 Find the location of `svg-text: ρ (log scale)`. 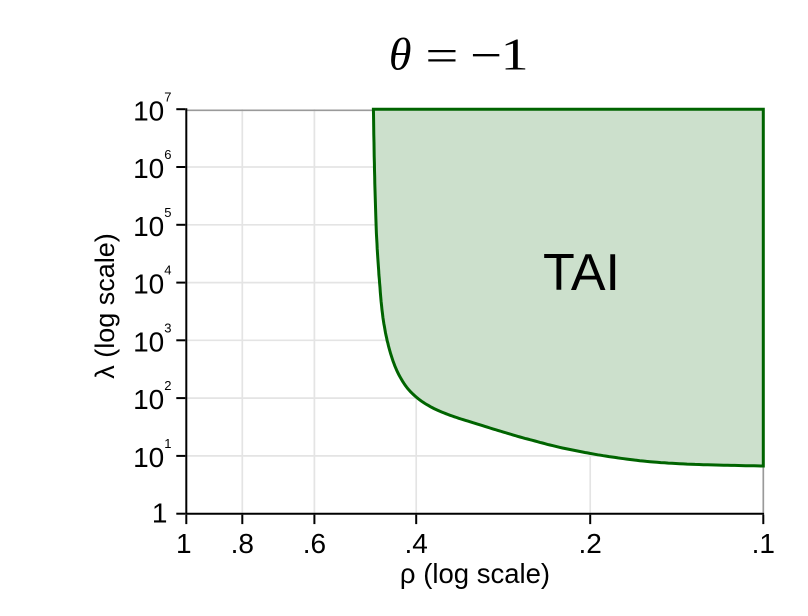

svg-text: ρ (log scale) is located at coordinates (475, 573).